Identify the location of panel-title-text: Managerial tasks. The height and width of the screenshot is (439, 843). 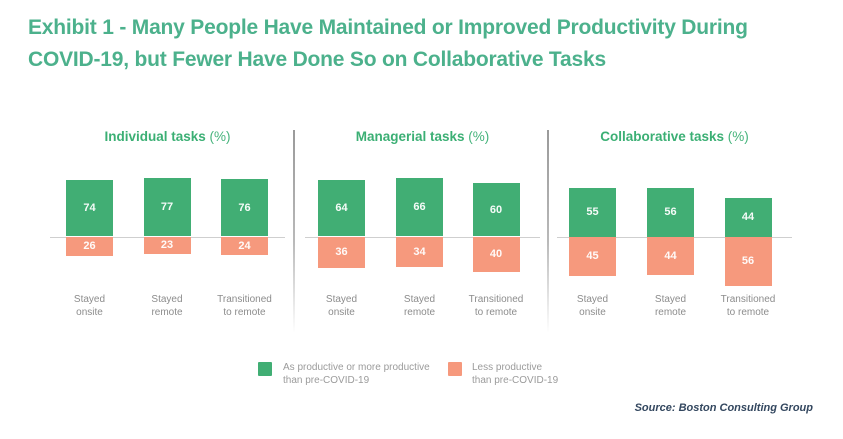
(412, 136).